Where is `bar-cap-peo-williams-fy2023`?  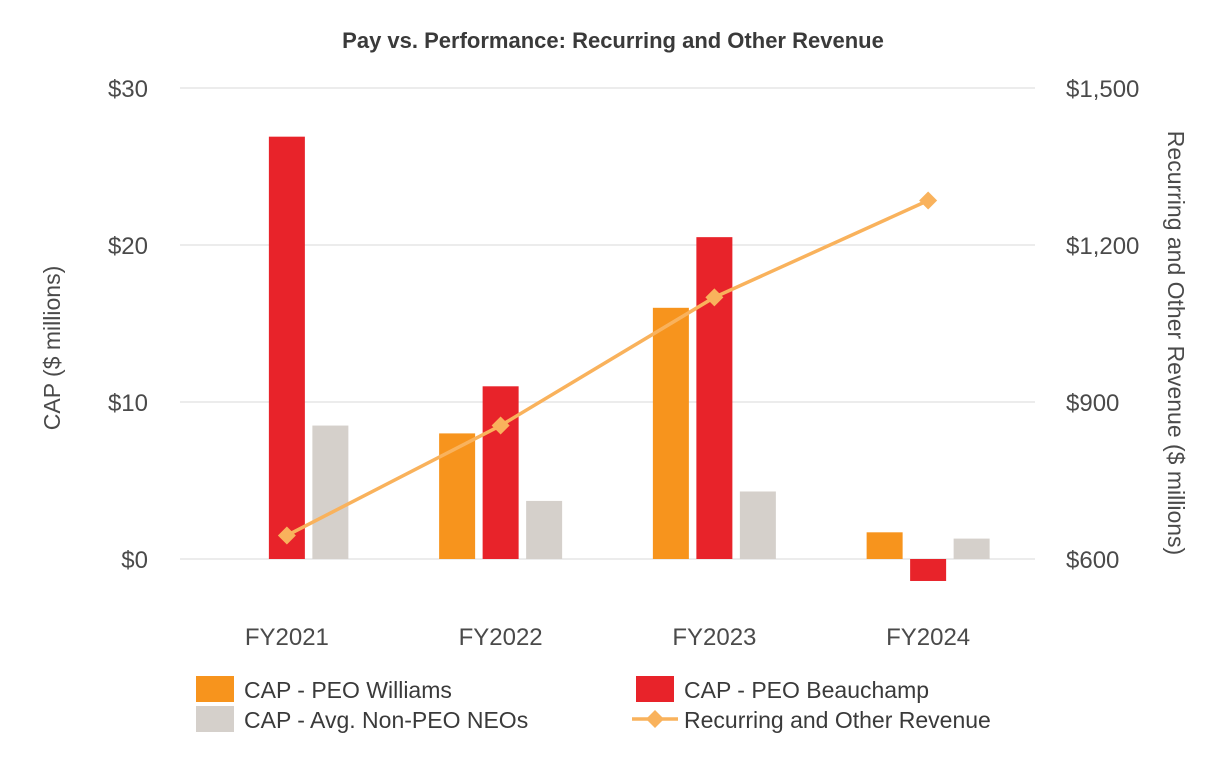 bar-cap-peo-williams-fy2023 is located at coordinates (670, 433).